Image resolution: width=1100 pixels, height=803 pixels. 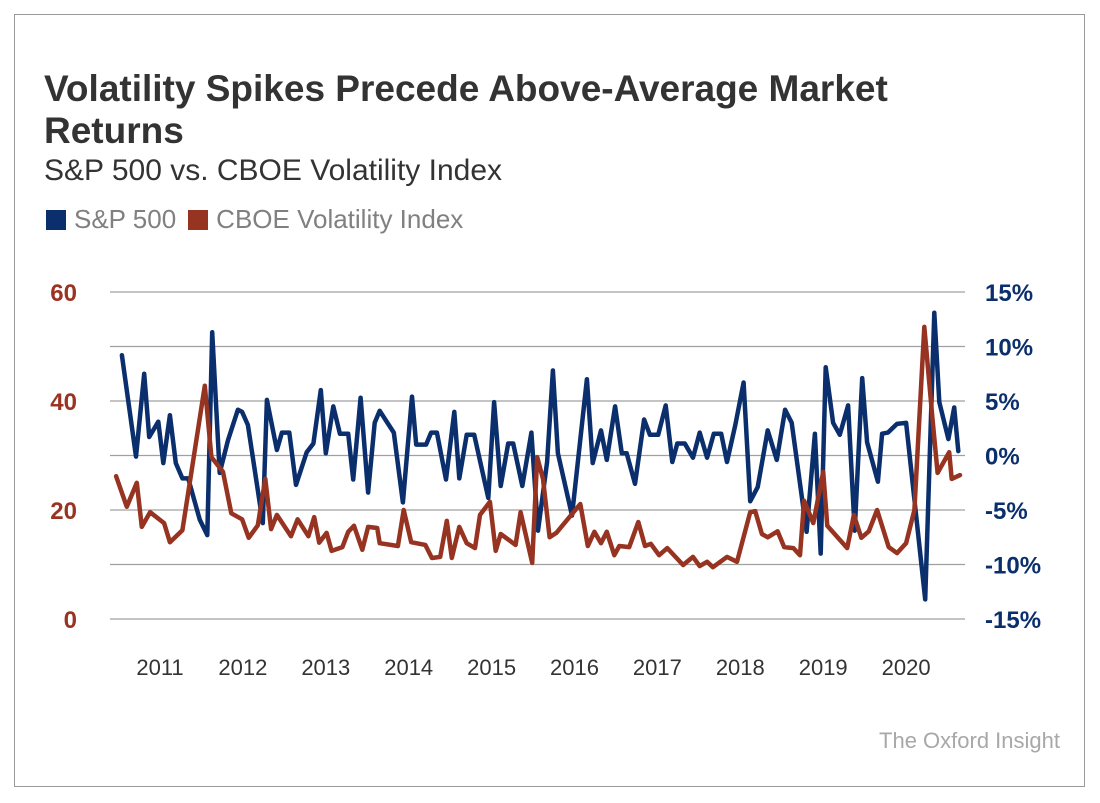 What do you see at coordinates (740, 667) in the screenshot?
I see `x-axis-tick: 2018` at bounding box center [740, 667].